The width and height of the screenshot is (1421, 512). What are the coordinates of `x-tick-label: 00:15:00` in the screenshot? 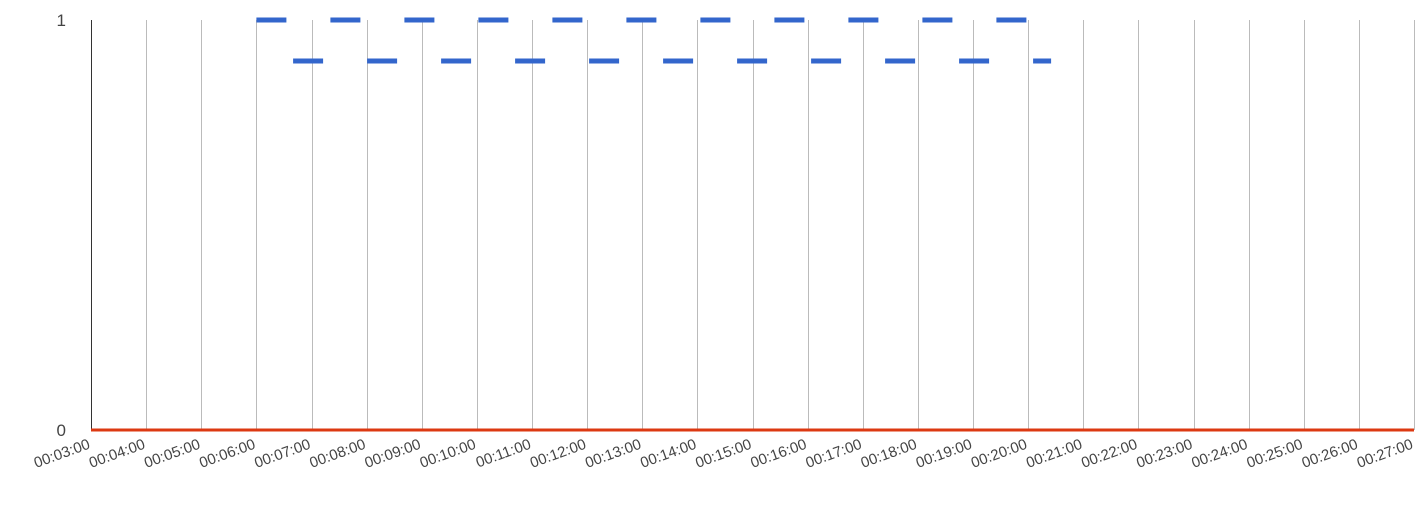 It's located at (723, 454).